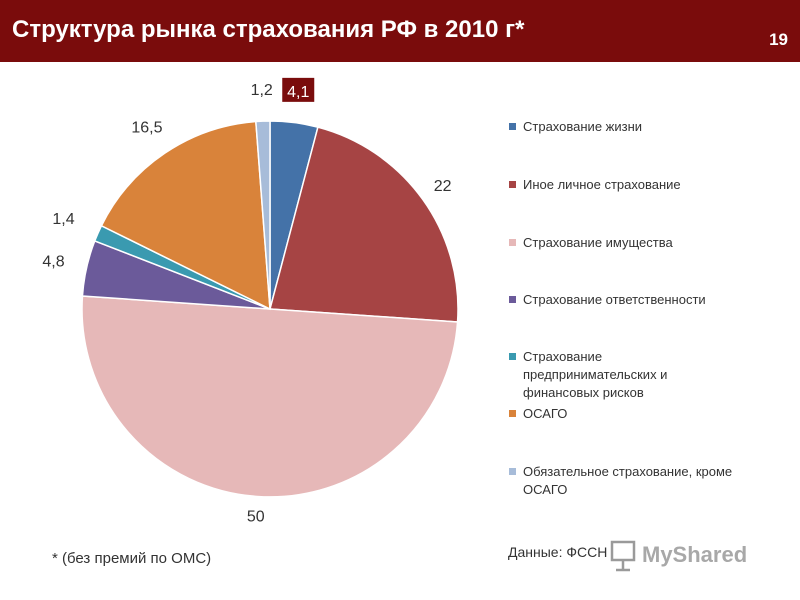 Image resolution: width=800 pixels, height=600 pixels. What do you see at coordinates (598, 242) in the screenshot?
I see `legend-label: Страхование имущества` at bounding box center [598, 242].